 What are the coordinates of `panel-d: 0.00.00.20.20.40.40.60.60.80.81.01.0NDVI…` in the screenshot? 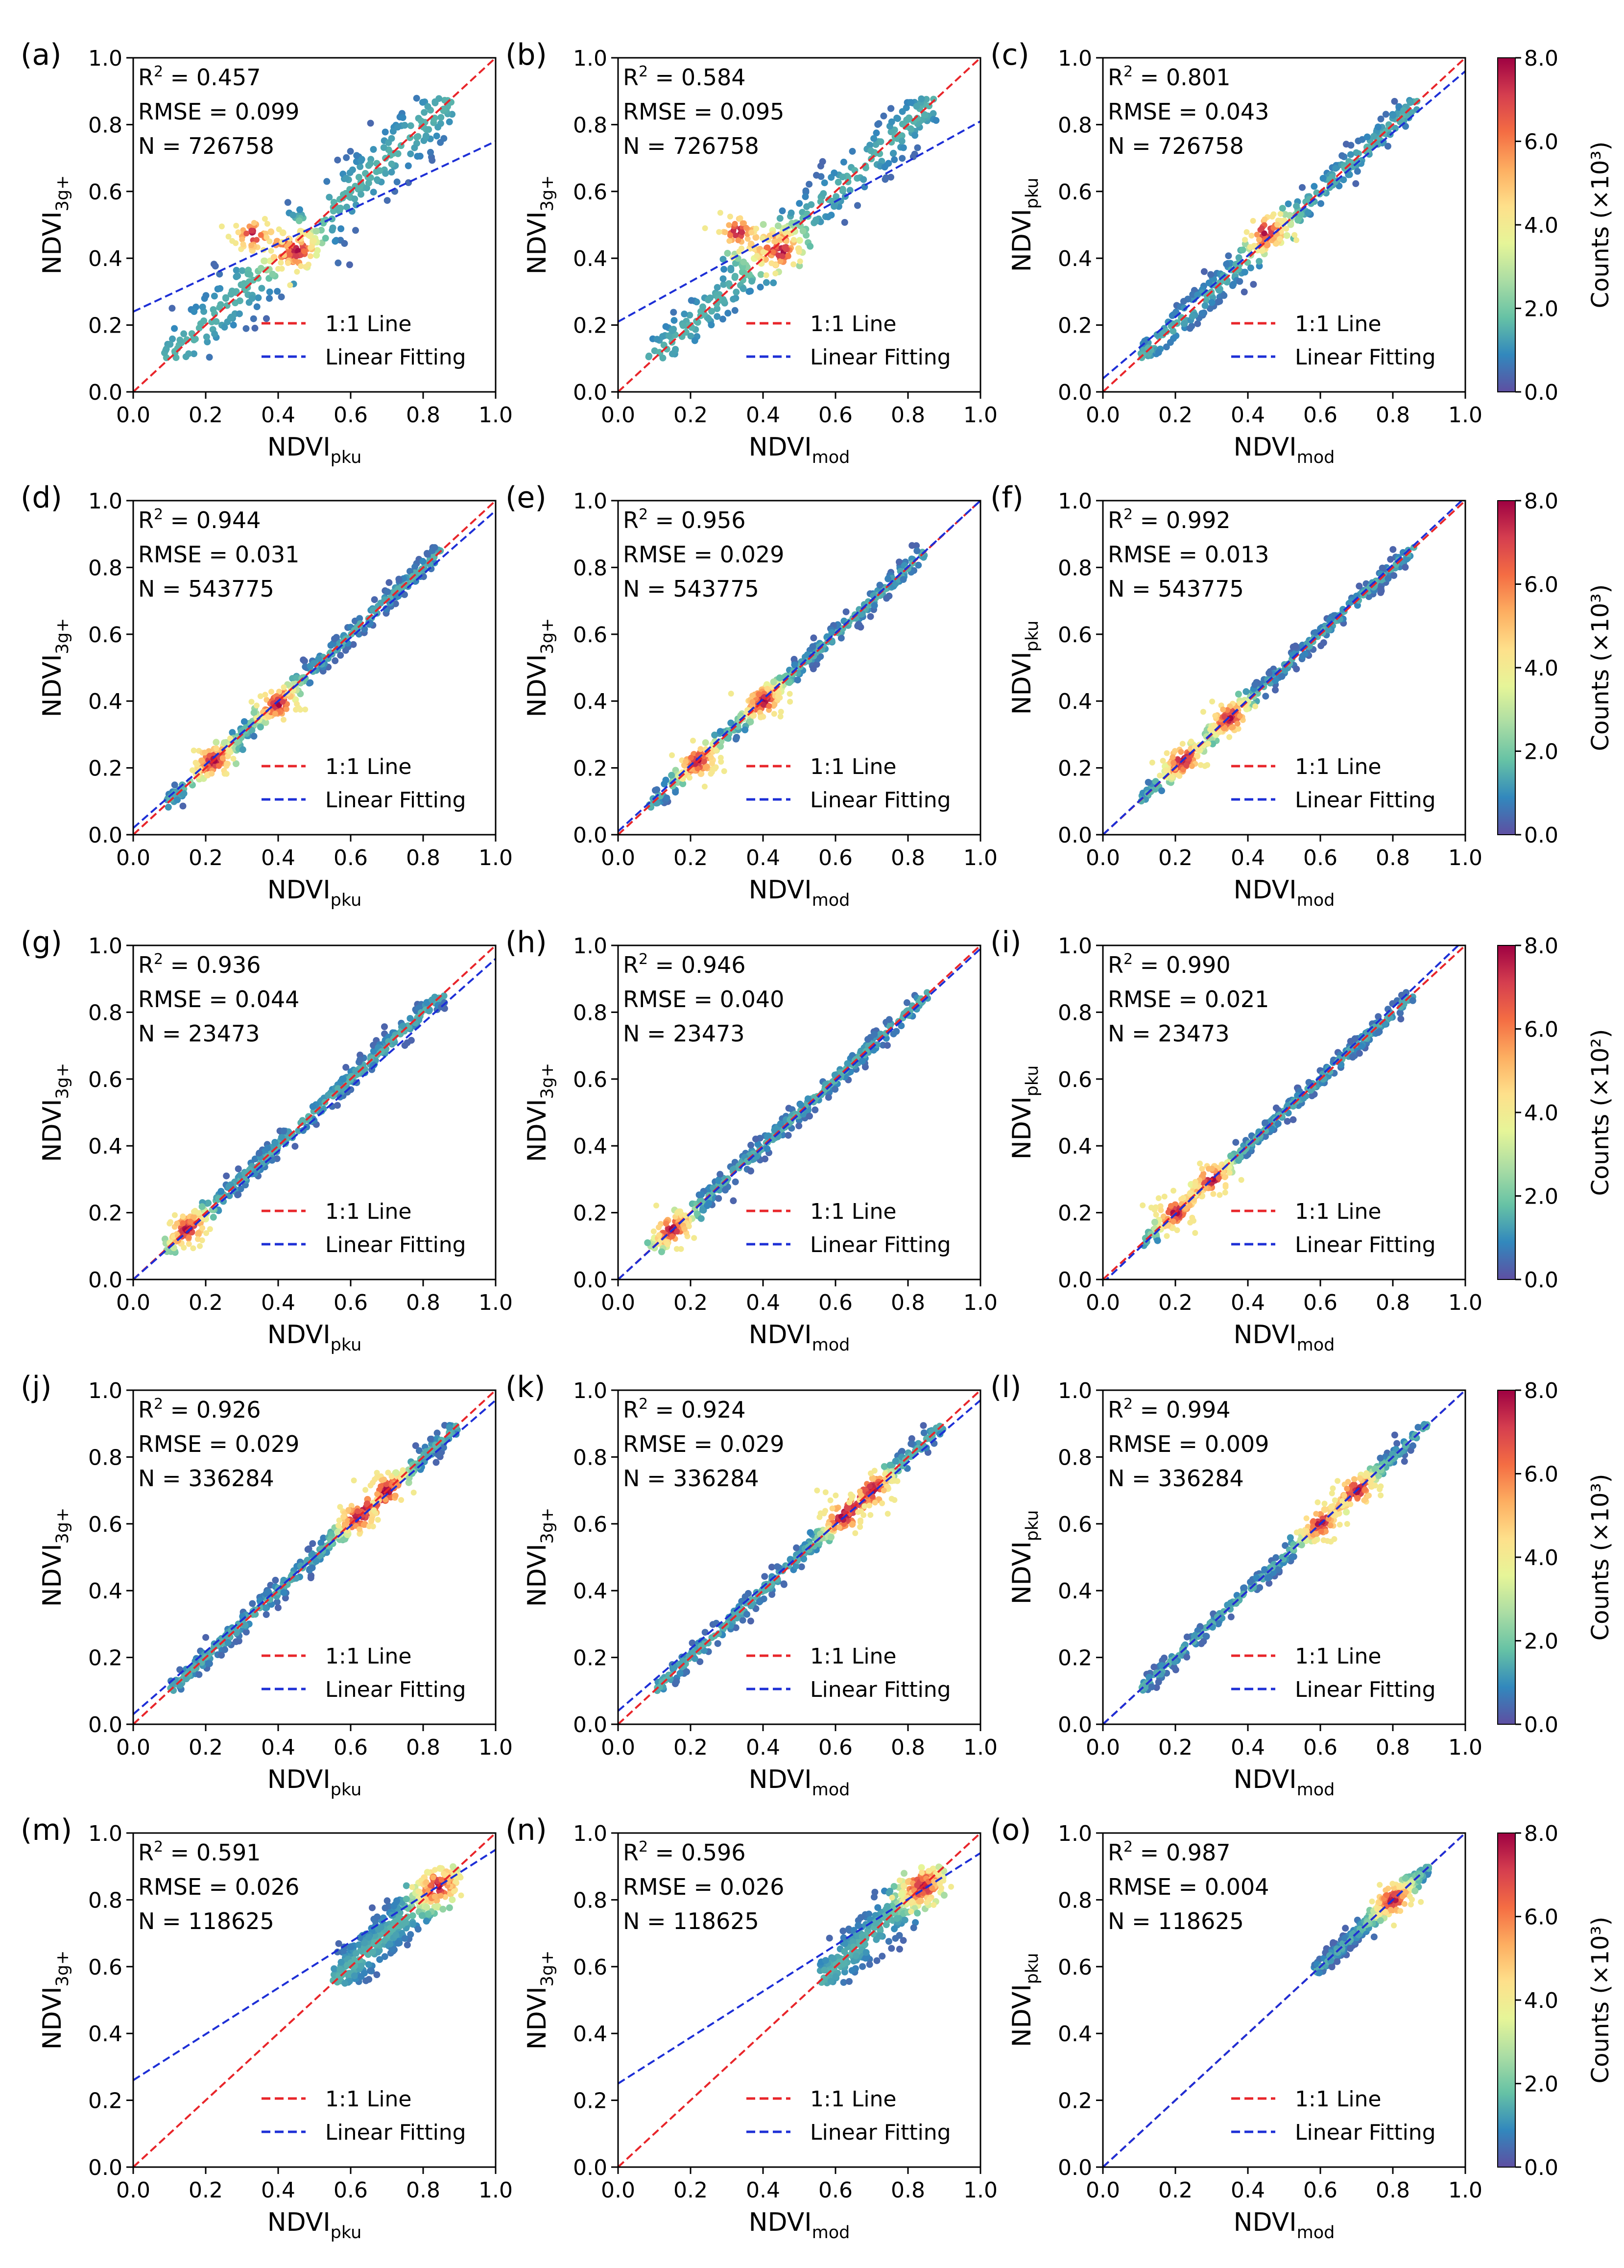 It's located at (267, 695).